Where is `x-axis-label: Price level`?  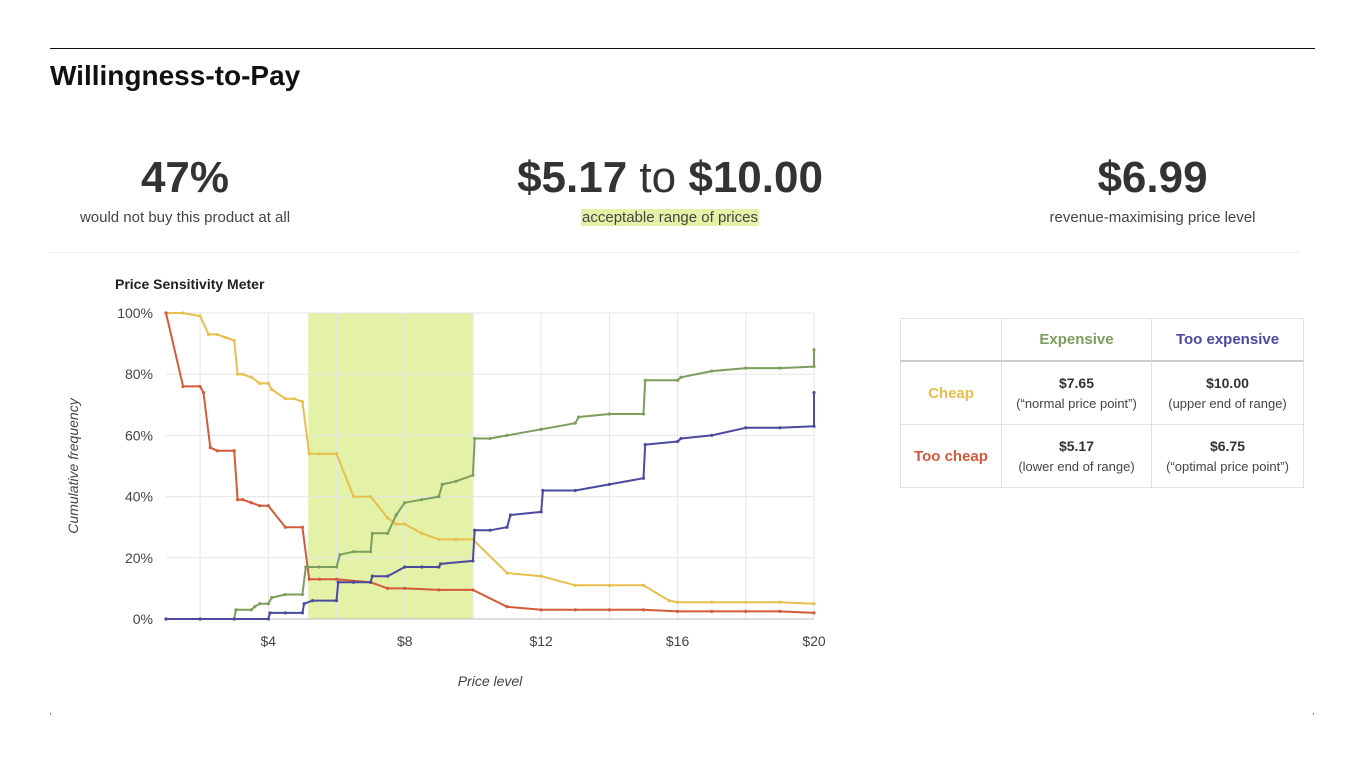
x-axis-label: Price level is located at coordinates (490, 681).